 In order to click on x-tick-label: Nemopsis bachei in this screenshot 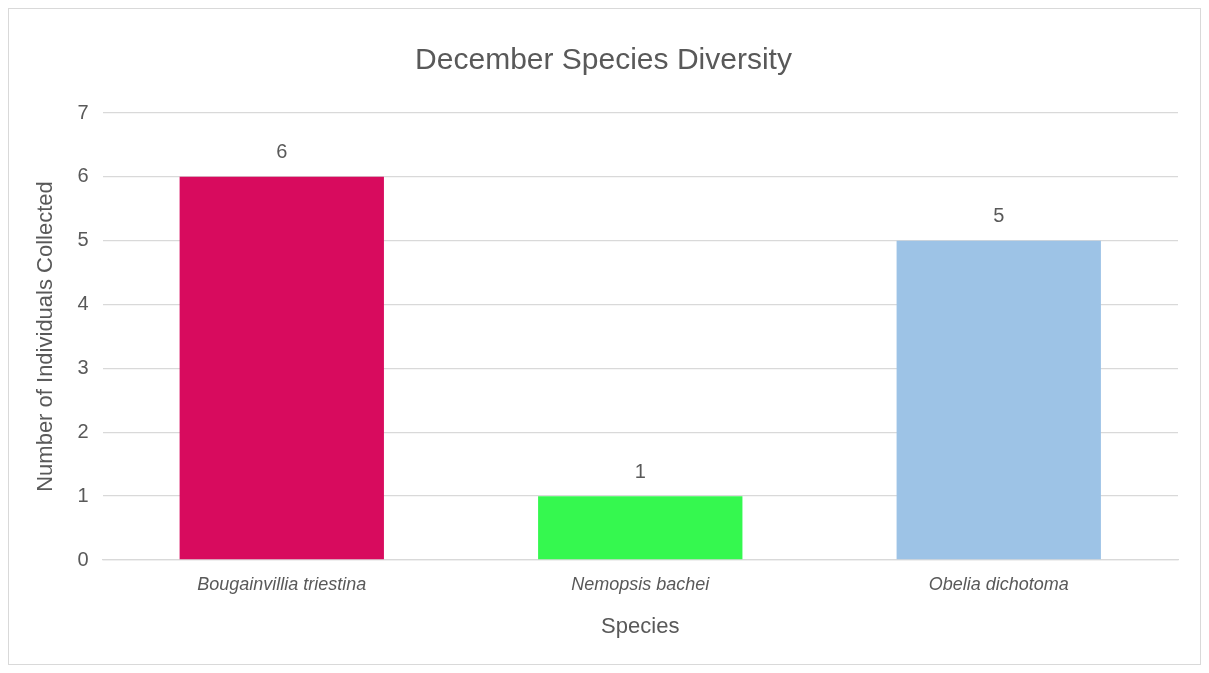, I will do `click(641, 583)`.